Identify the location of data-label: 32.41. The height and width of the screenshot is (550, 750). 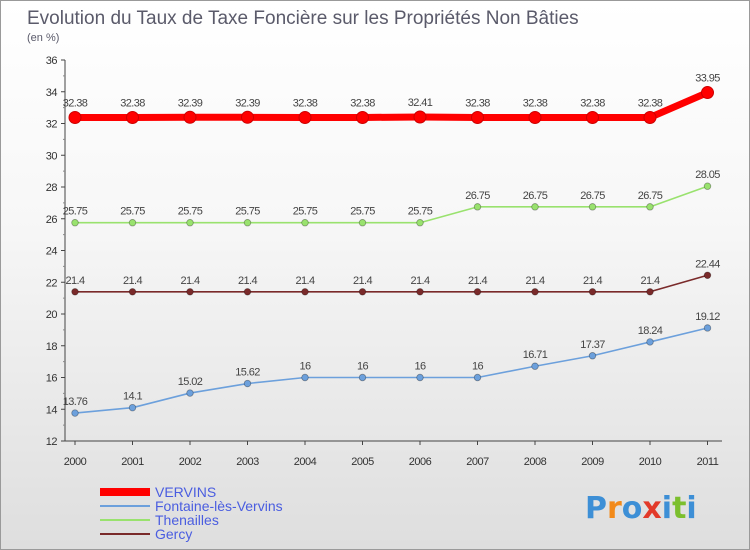
(420, 103).